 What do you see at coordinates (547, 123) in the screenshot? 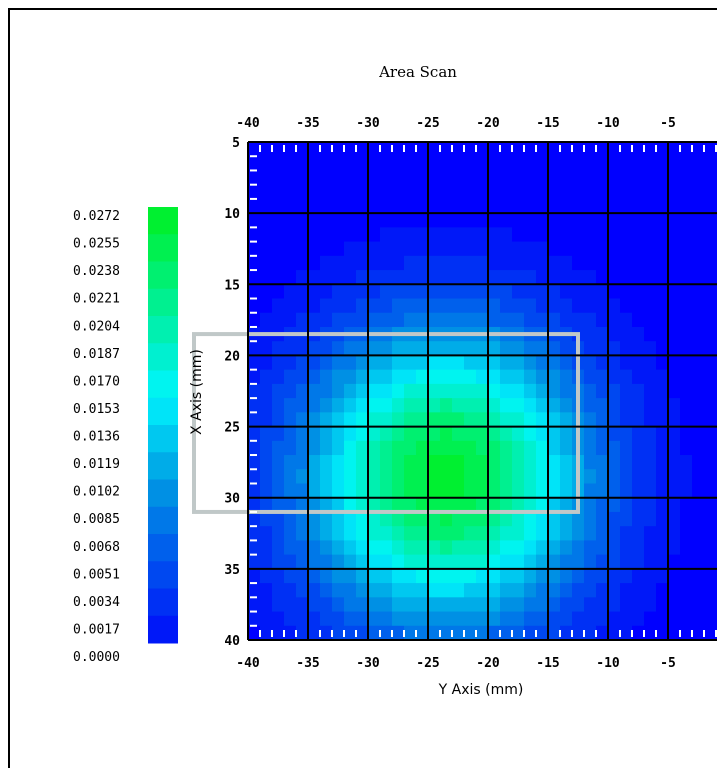
I see `x-tick-label-top: -15` at bounding box center [547, 123].